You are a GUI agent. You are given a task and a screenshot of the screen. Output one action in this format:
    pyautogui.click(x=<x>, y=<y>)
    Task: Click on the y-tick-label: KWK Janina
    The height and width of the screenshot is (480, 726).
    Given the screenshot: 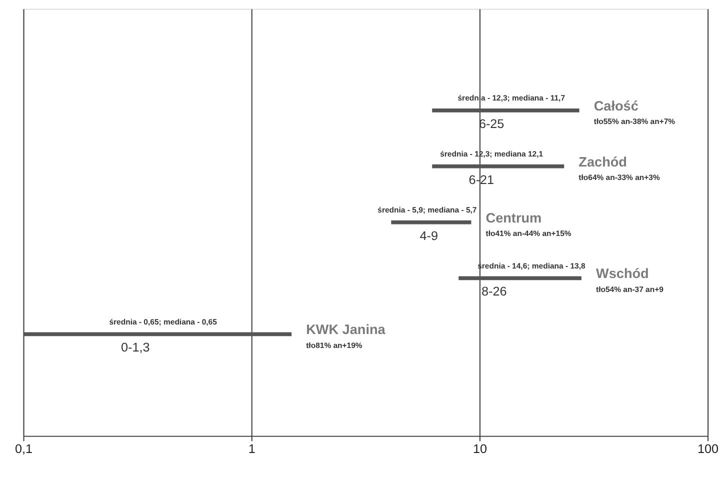 What is the action you would take?
    pyautogui.click(x=346, y=330)
    